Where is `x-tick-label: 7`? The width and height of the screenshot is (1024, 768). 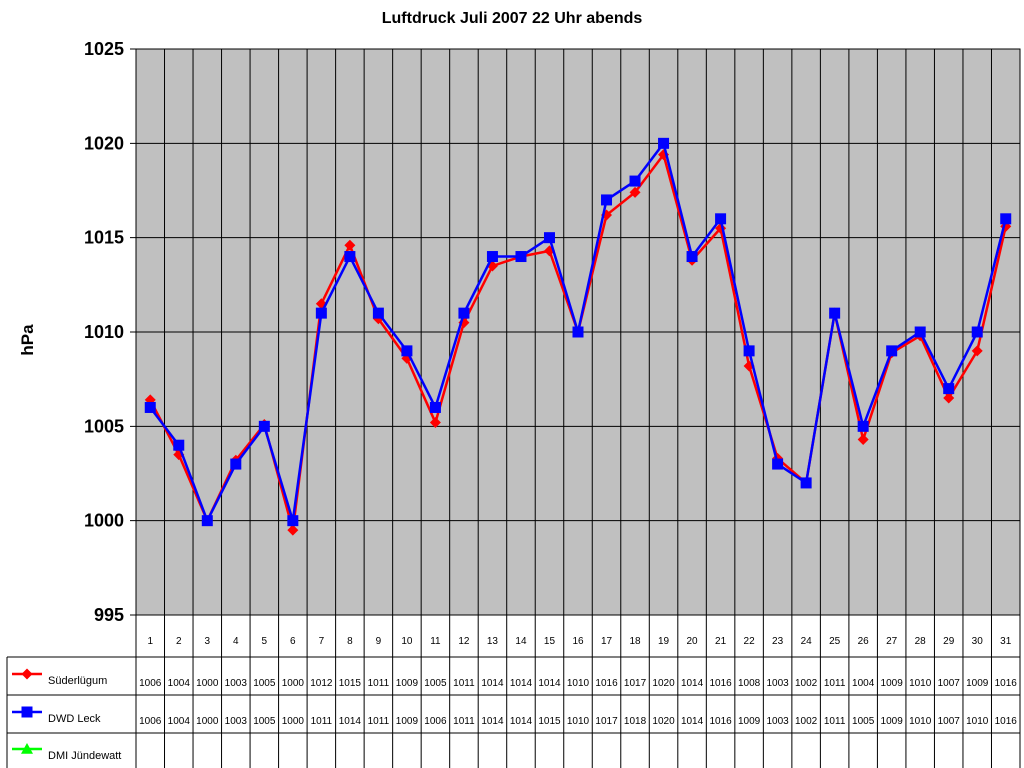
x-tick-label: 7 is located at coordinates (322, 641).